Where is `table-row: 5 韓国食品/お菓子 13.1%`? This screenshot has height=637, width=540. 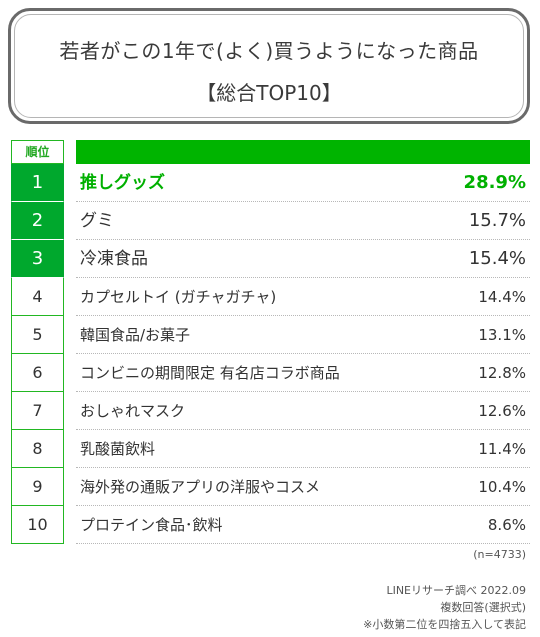 table-row: 5 韓国食品/お菓子 13.1% is located at coordinates (270, 335).